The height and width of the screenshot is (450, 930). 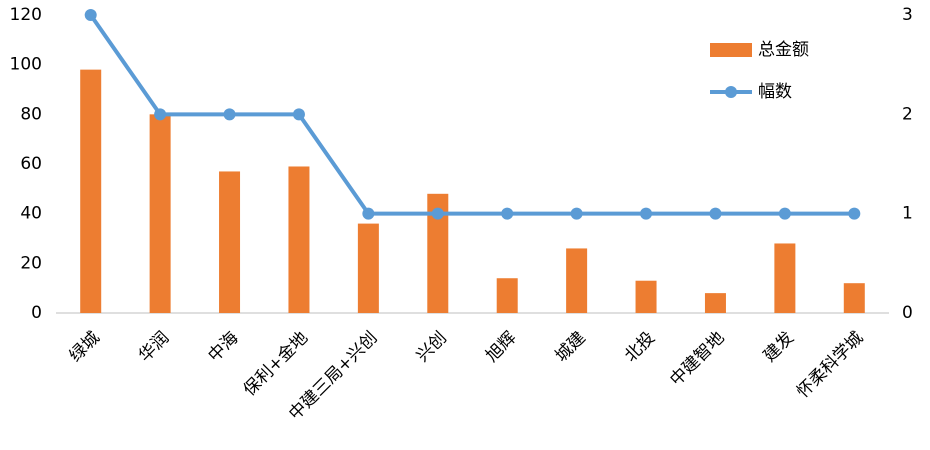 I want to click on y-tick-label: 120, so click(x=26, y=15).